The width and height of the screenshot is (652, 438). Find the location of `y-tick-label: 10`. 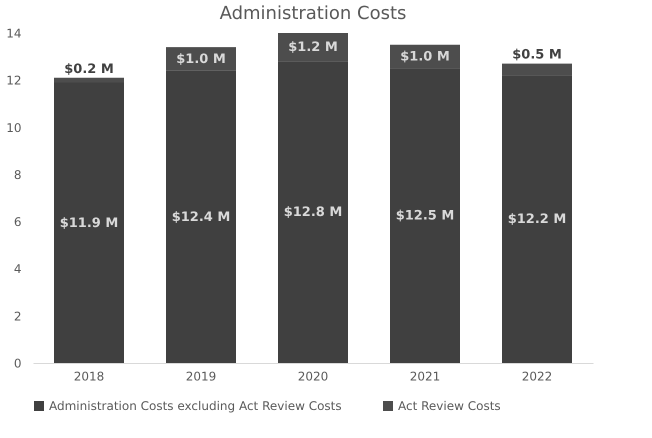

y-tick-label: 10 is located at coordinates (14, 127).